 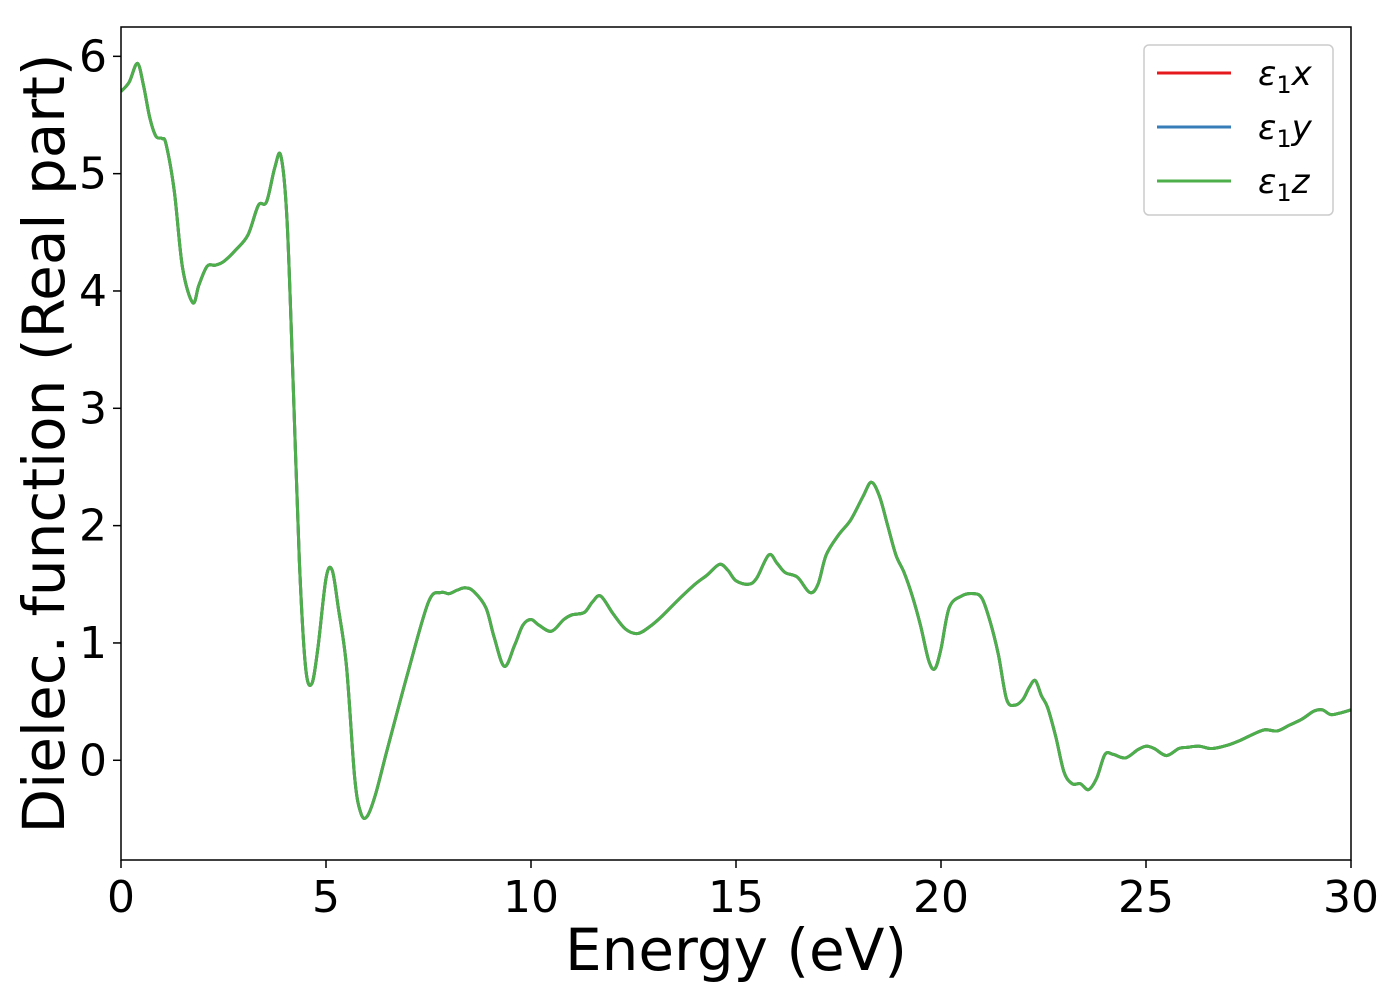 What do you see at coordinates (93, 56) in the screenshot?
I see `y-tick-label: 6` at bounding box center [93, 56].